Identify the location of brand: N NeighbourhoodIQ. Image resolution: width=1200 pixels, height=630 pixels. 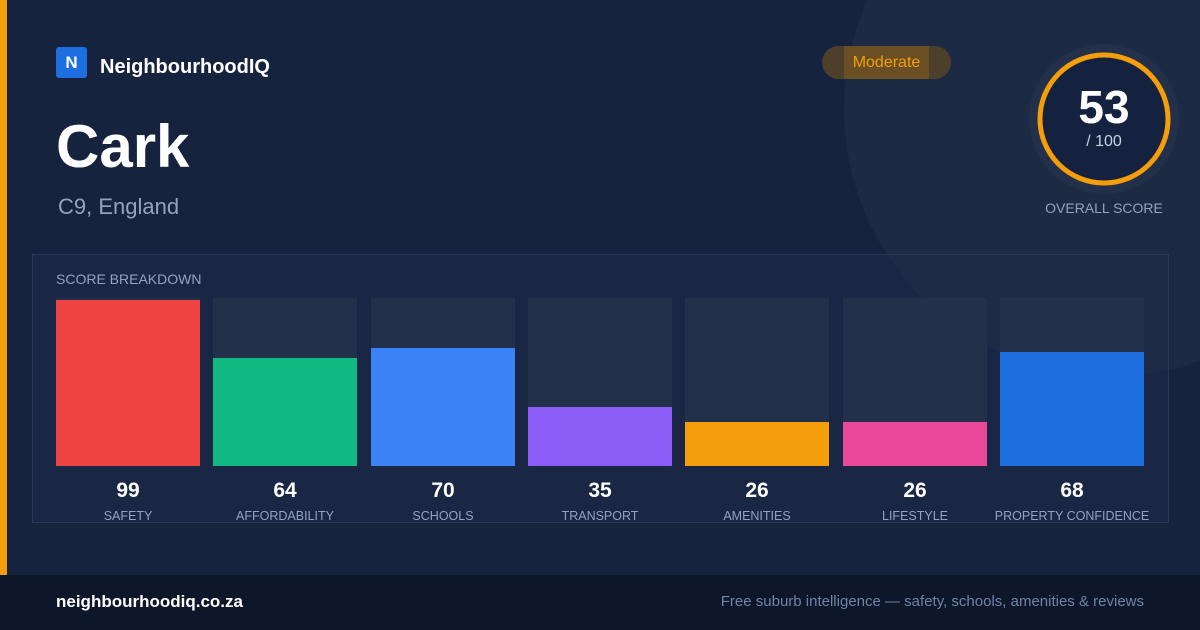
(163, 62).